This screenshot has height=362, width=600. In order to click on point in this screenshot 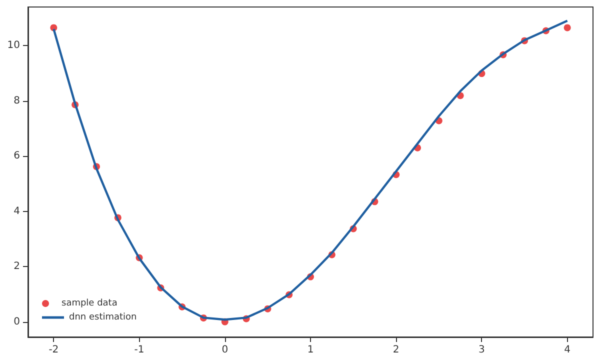, I will do `click(567, 28)`.